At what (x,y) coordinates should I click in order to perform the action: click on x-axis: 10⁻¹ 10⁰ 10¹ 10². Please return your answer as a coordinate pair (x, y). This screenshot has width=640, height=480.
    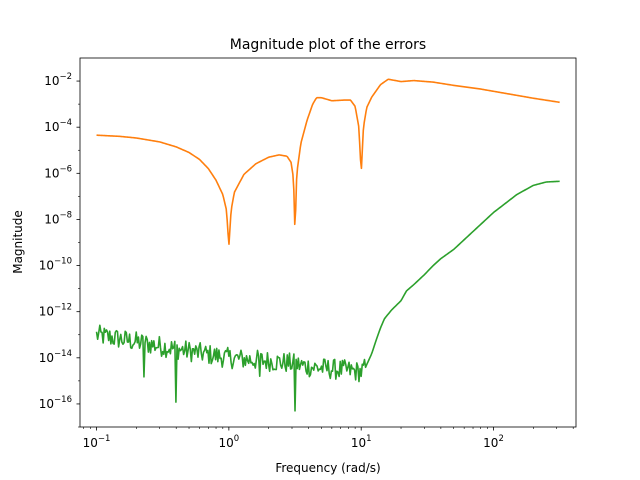
    Looking at the image, I should click on (328, 438).